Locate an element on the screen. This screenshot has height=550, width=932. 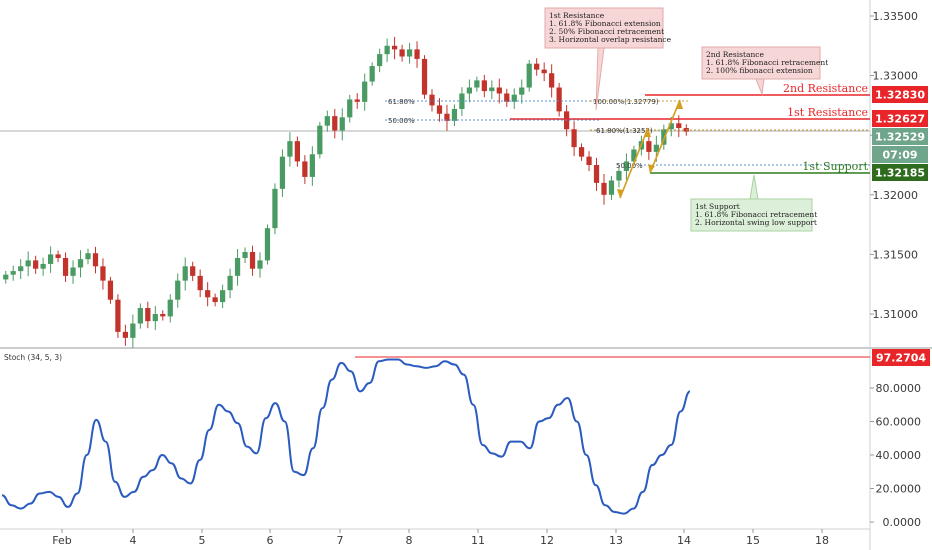
stoch-tick-label: 40.0000 is located at coordinates (899, 455).